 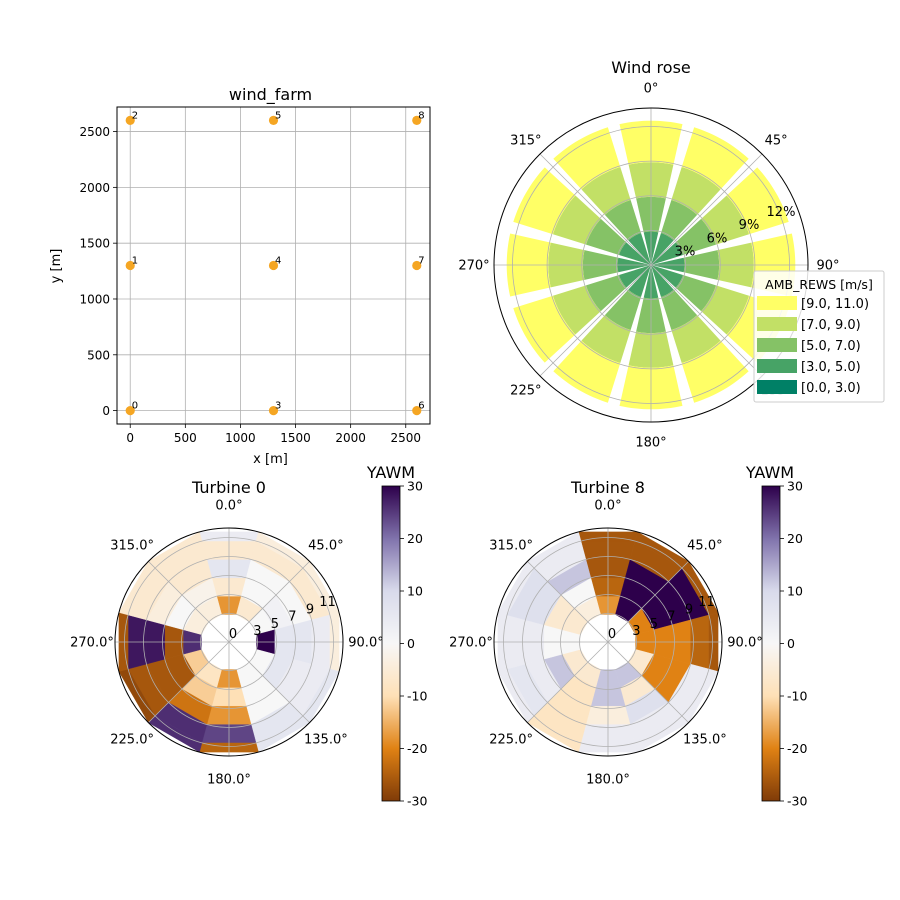 What do you see at coordinates (525, 140) in the screenshot?
I see `wind-rose-angle-label: 315°` at bounding box center [525, 140].